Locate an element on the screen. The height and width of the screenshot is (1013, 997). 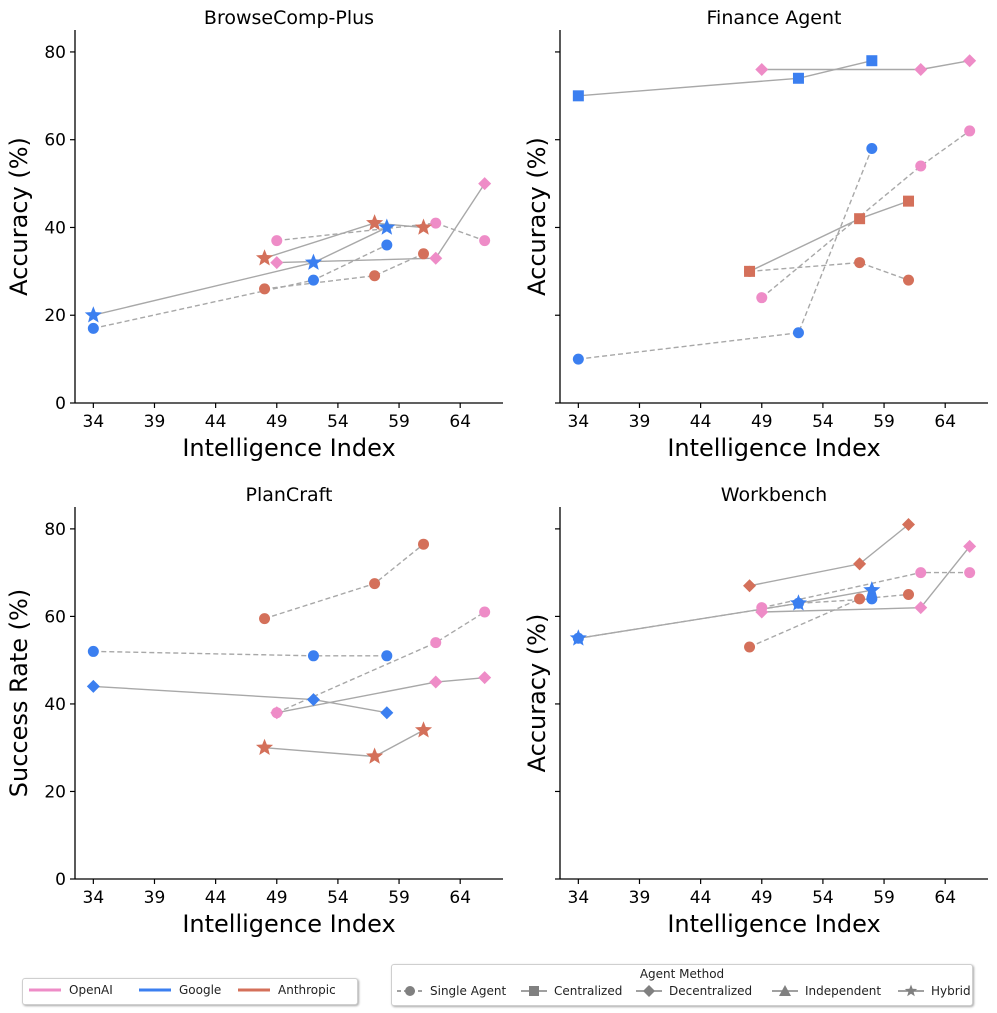
series-line-anthropic-centralized is located at coordinates (829, 236).